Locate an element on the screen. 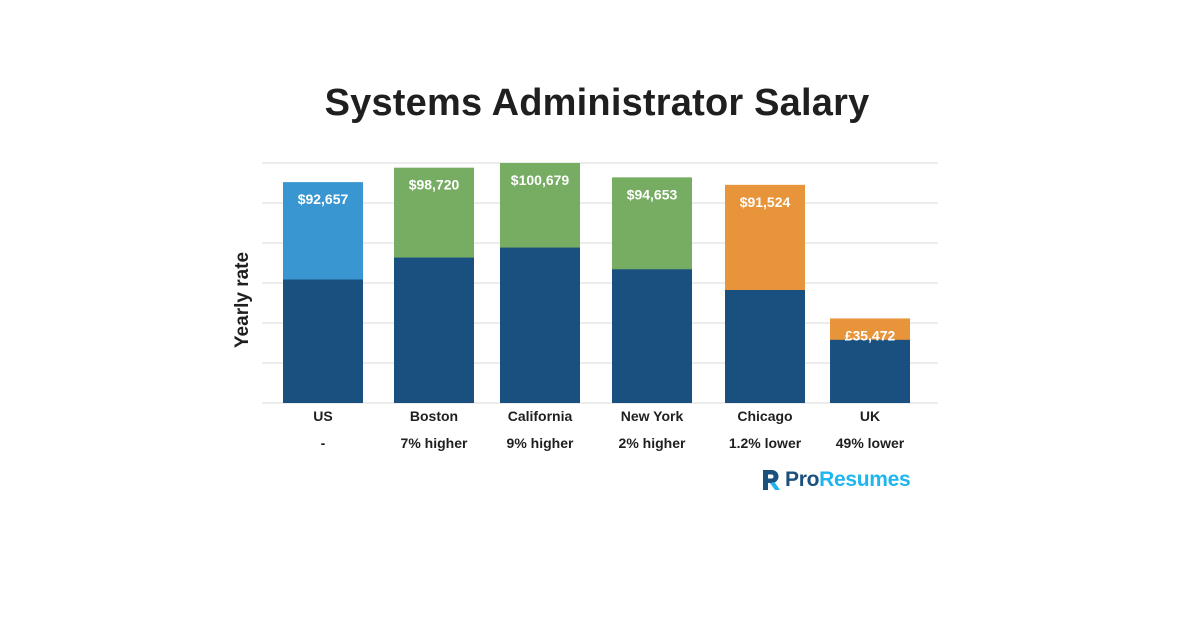 This screenshot has height=628, width=1200. bar-base-boston is located at coordinates (434, 330).